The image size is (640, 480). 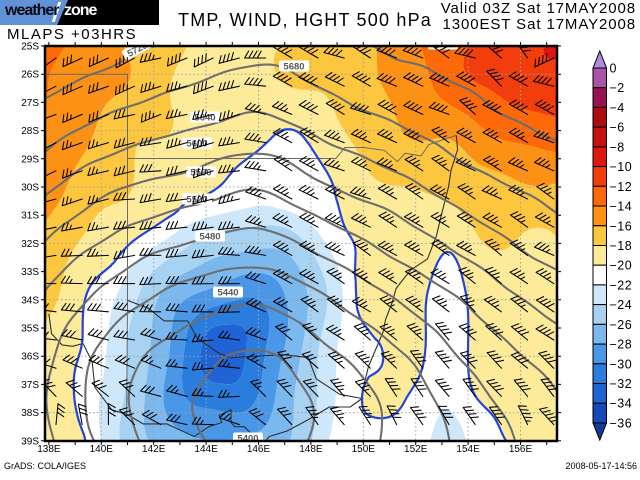 What do you see at coordinates (617, 88) in the screenshot?
I see `svg-text: −2` at bounding box center [617, 88].